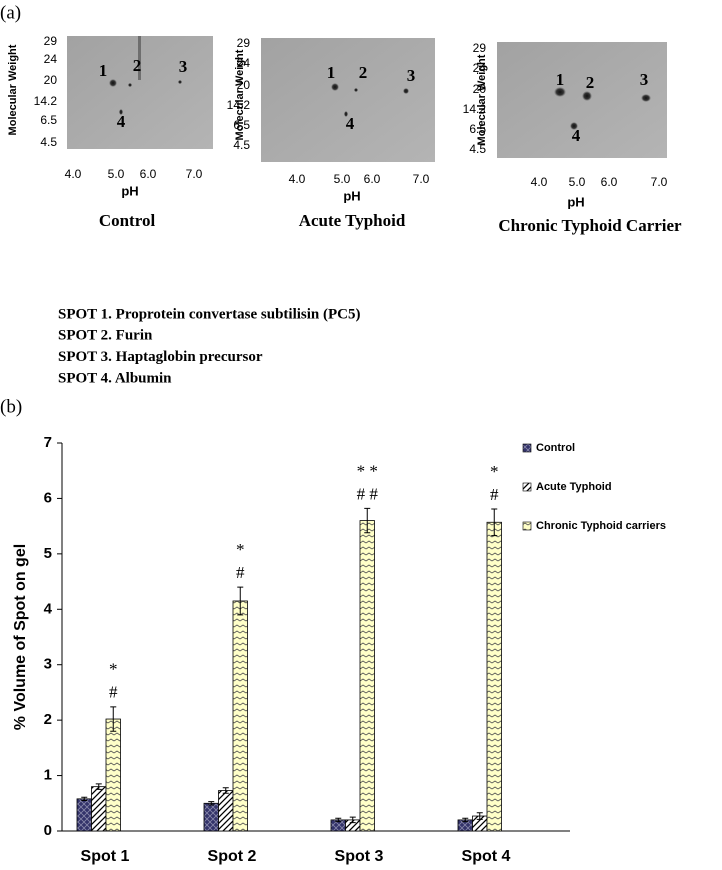 The width and height of the screenshot is (722, 870). I want to click on legend-label: Chronic Typhoid carriers, so click(601, 526).